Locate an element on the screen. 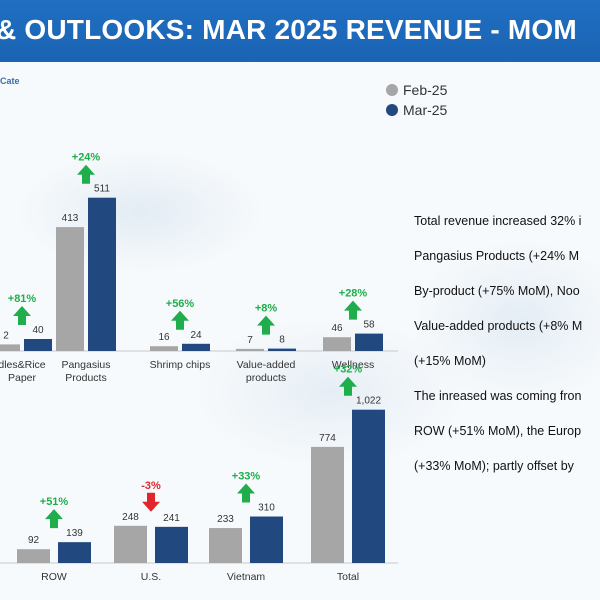 The width and height of the screenshot is (600, 600). data-label: 58 is located at coordinates (369, 325).